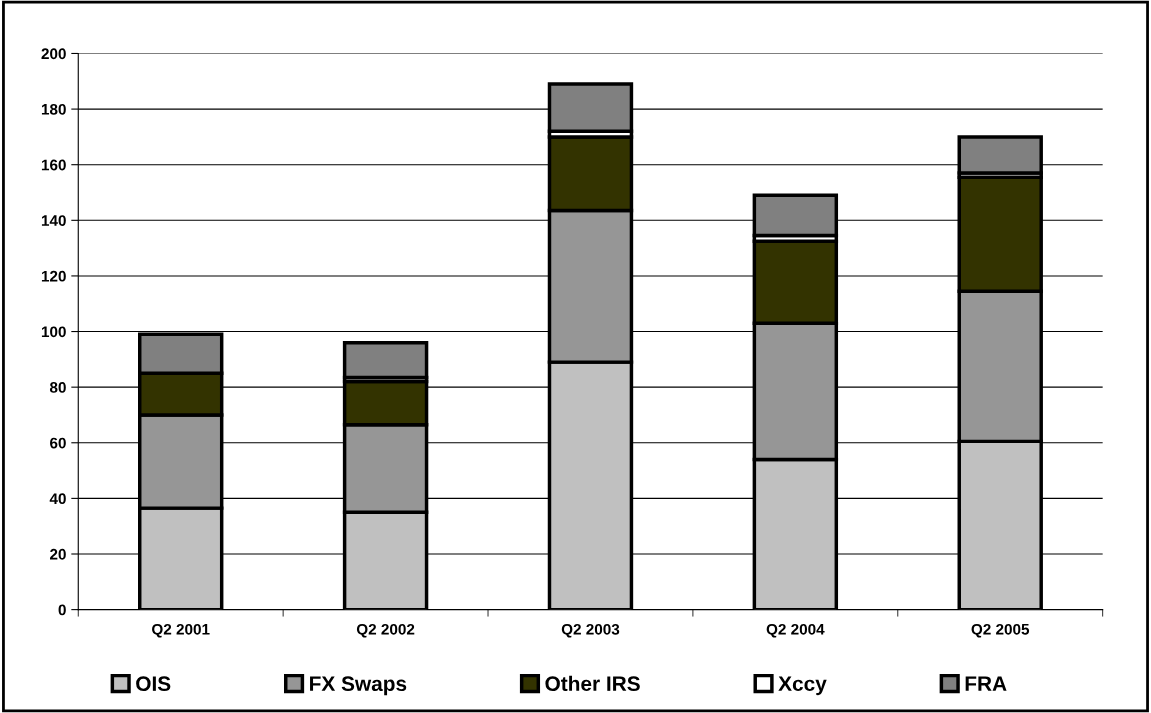  I want to click on y-tick-label: 60, so click(58, 443).